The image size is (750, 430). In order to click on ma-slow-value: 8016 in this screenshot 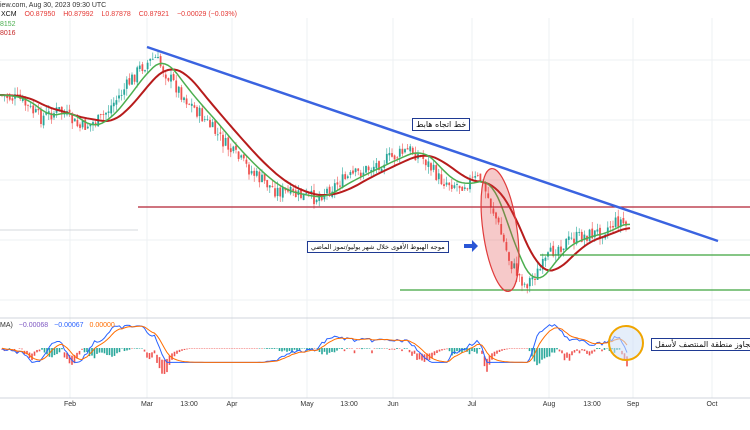, I will do `click(8, 33)`.